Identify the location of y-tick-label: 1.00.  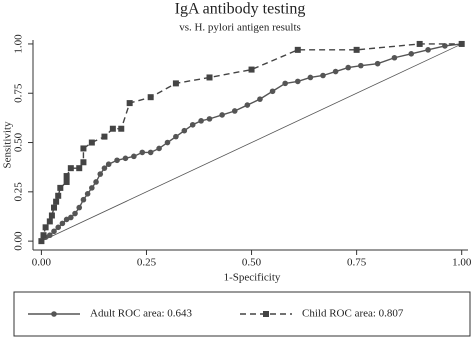
(19, 44).